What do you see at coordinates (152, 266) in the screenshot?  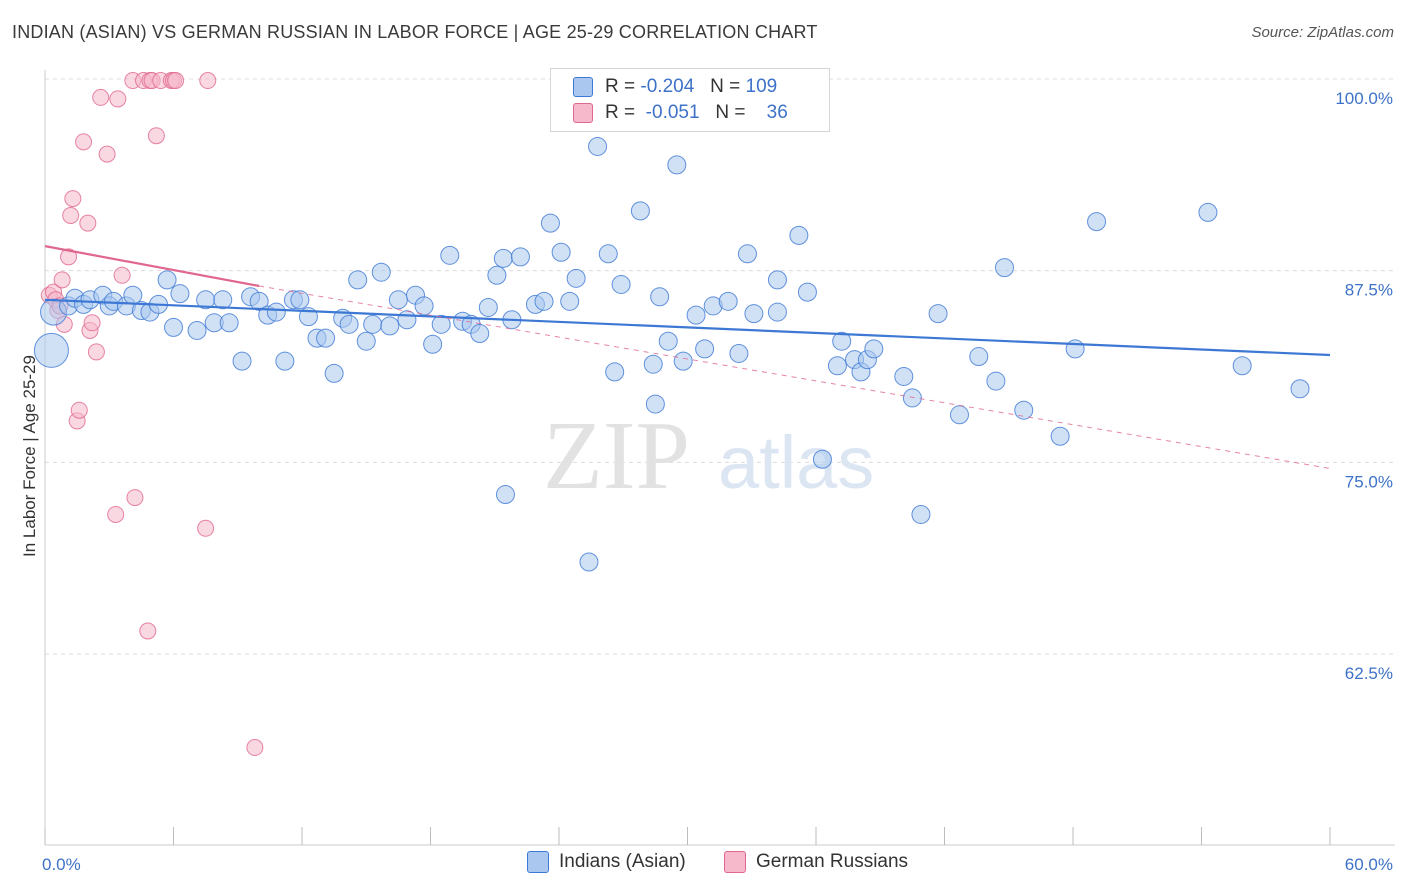 I see `trend-line-german-russians` at bounding box center [152, 266].